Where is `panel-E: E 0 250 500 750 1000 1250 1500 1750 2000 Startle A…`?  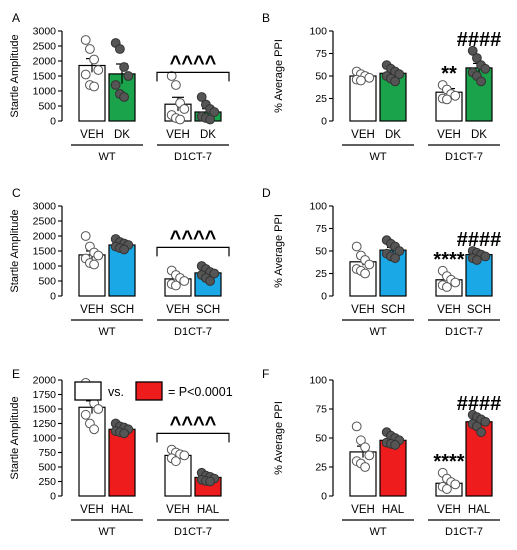 panel-E: E 0 250 500 750 1000 1250 1500 1750 2000 Startle A… is located at coordinates (119, 452).